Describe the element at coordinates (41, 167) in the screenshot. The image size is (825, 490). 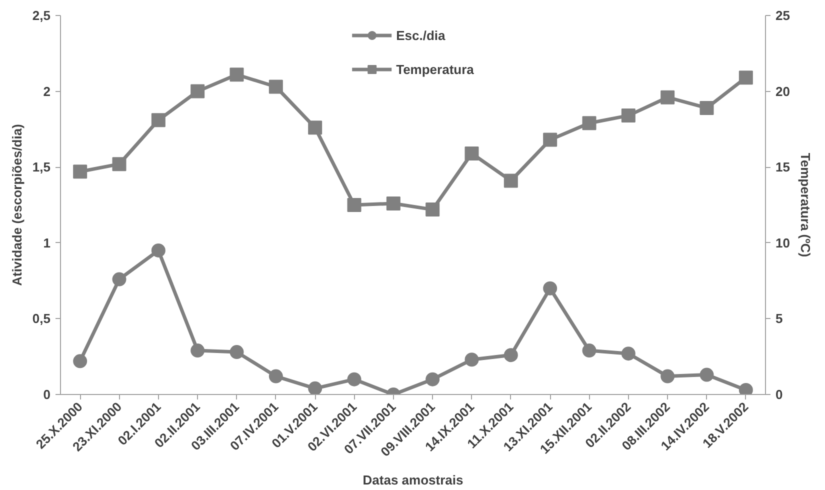
I see `y-tick-label: 1,5` at that location.